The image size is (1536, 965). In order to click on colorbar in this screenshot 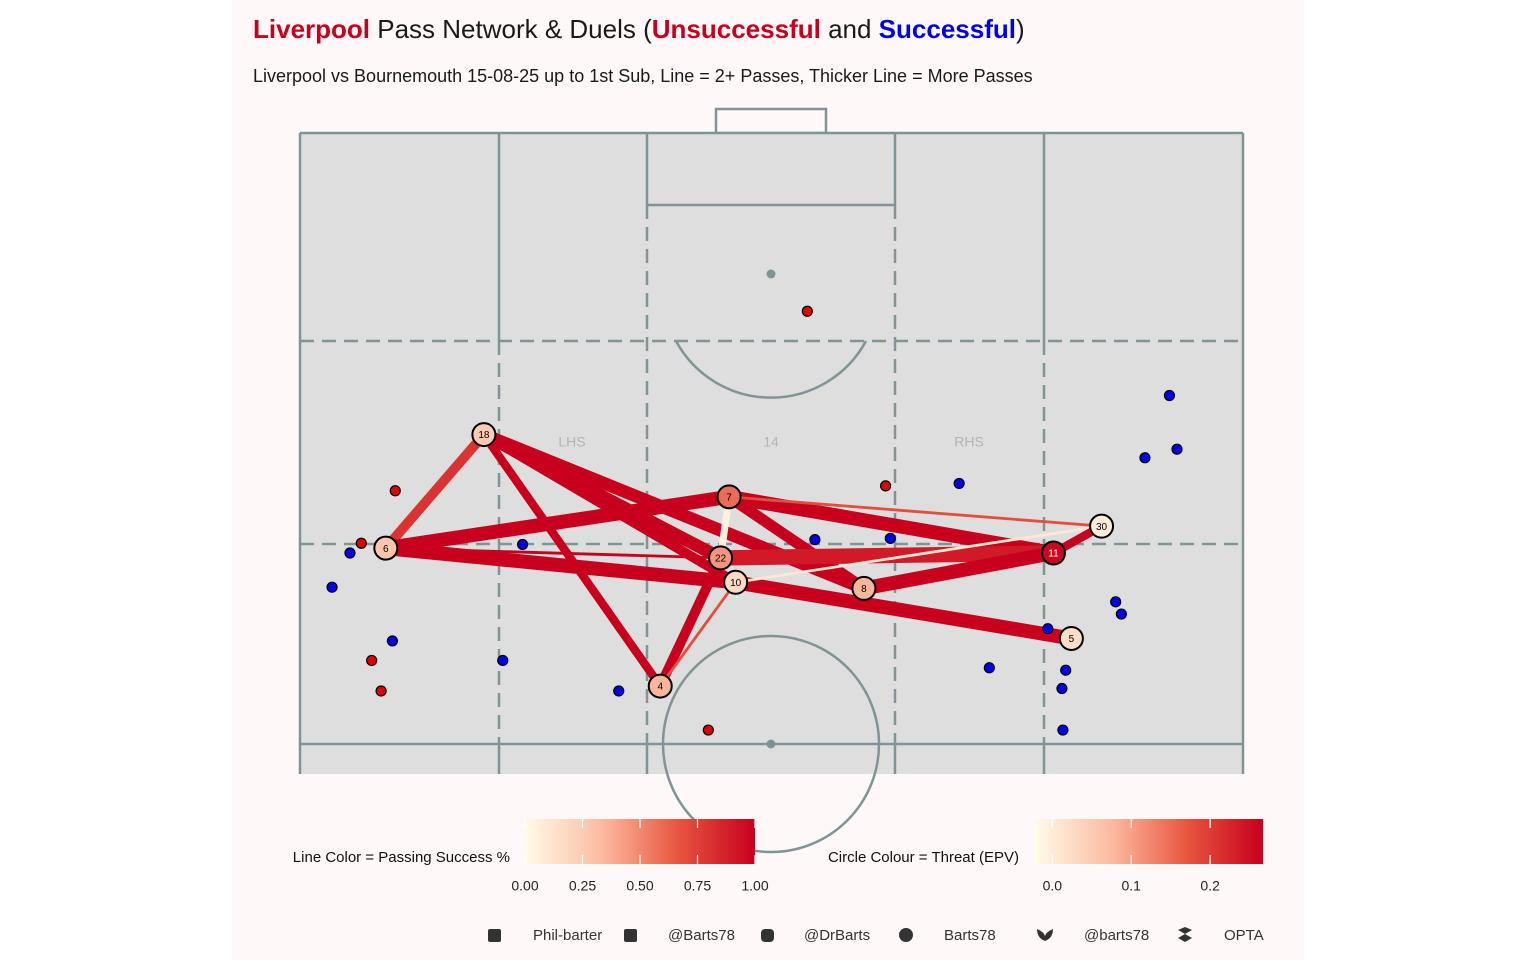, I will do `click(1149, 841)`.